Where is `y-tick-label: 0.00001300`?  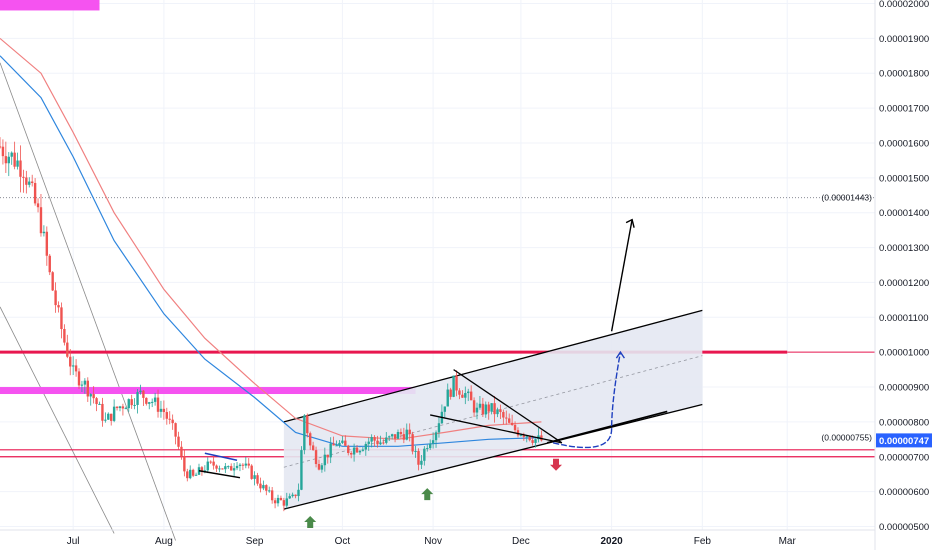 y-tick-label: 0.00001300 is located at coordinates (904, 248).